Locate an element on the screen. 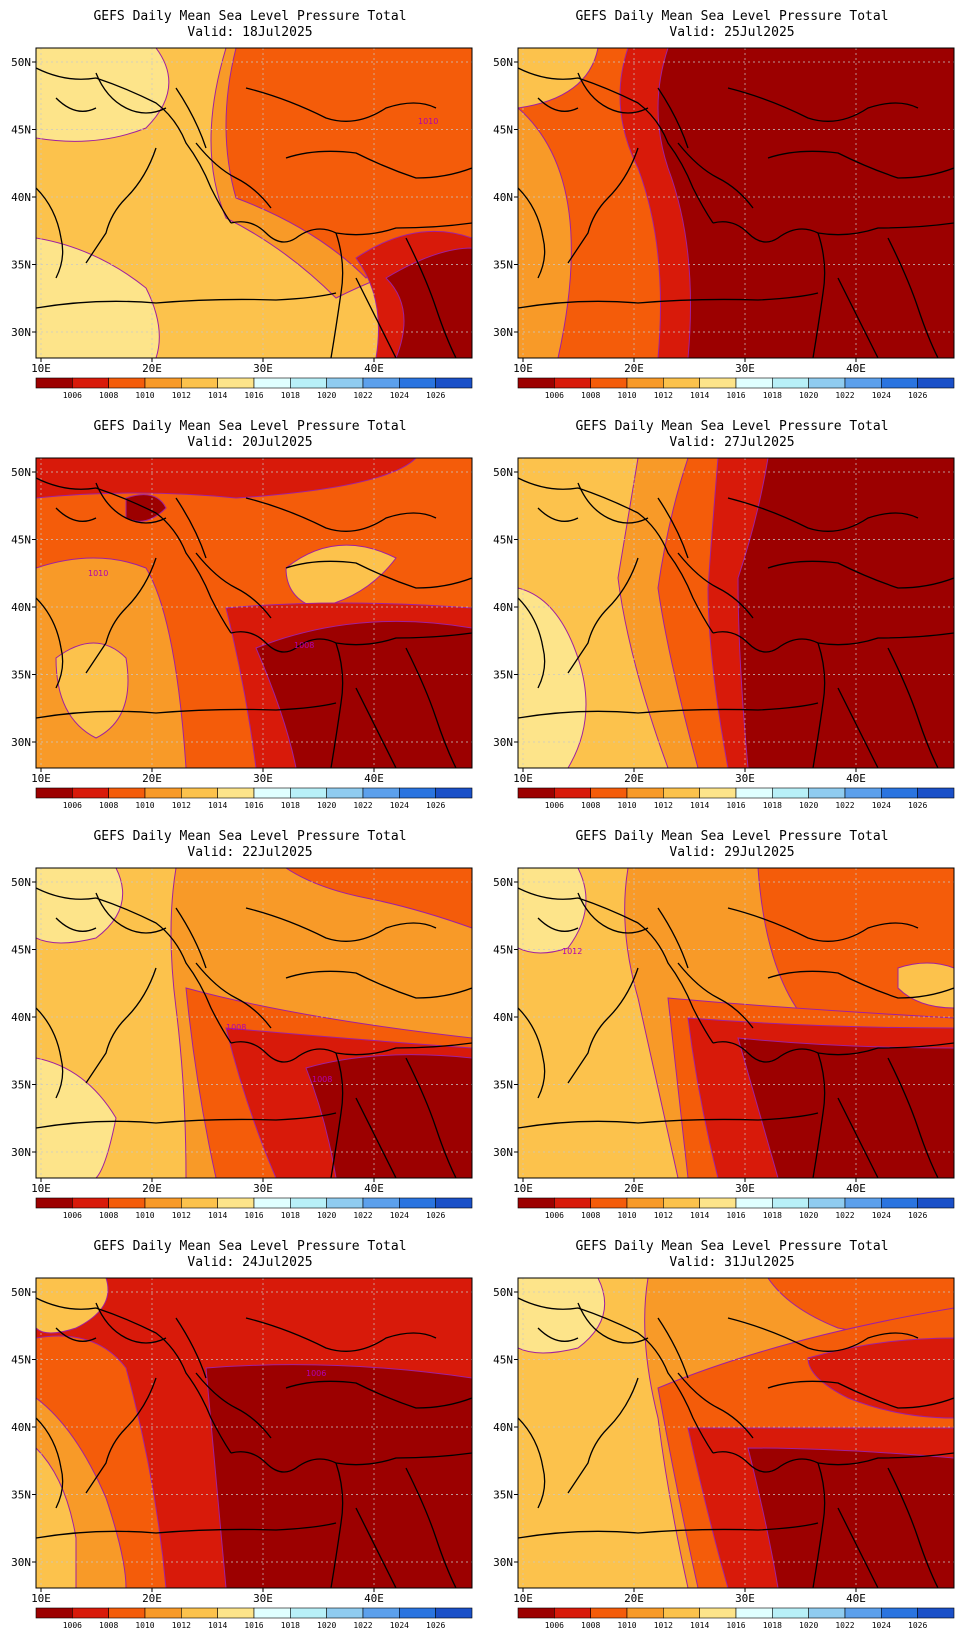  panel-valid-date: Valid: 24Jul2025 is located at coordinates (249, 1262).